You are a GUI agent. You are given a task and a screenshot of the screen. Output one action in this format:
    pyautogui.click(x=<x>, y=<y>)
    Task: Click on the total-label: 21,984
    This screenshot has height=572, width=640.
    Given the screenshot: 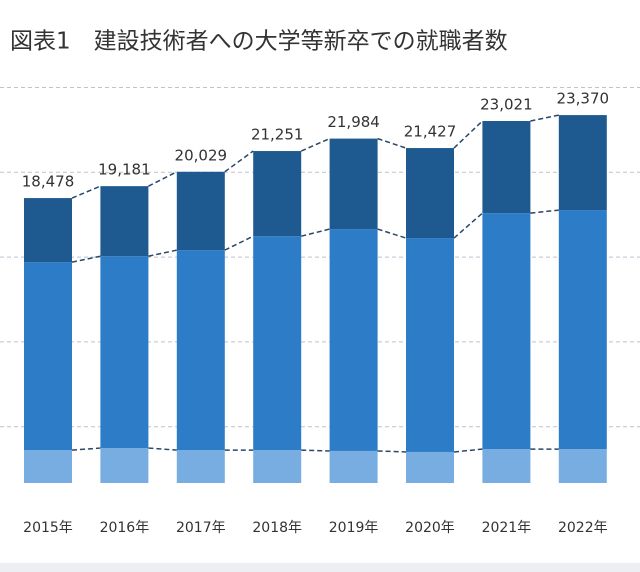 What is the action you would take?
    pyautogui.click(x=353, y=122)
    